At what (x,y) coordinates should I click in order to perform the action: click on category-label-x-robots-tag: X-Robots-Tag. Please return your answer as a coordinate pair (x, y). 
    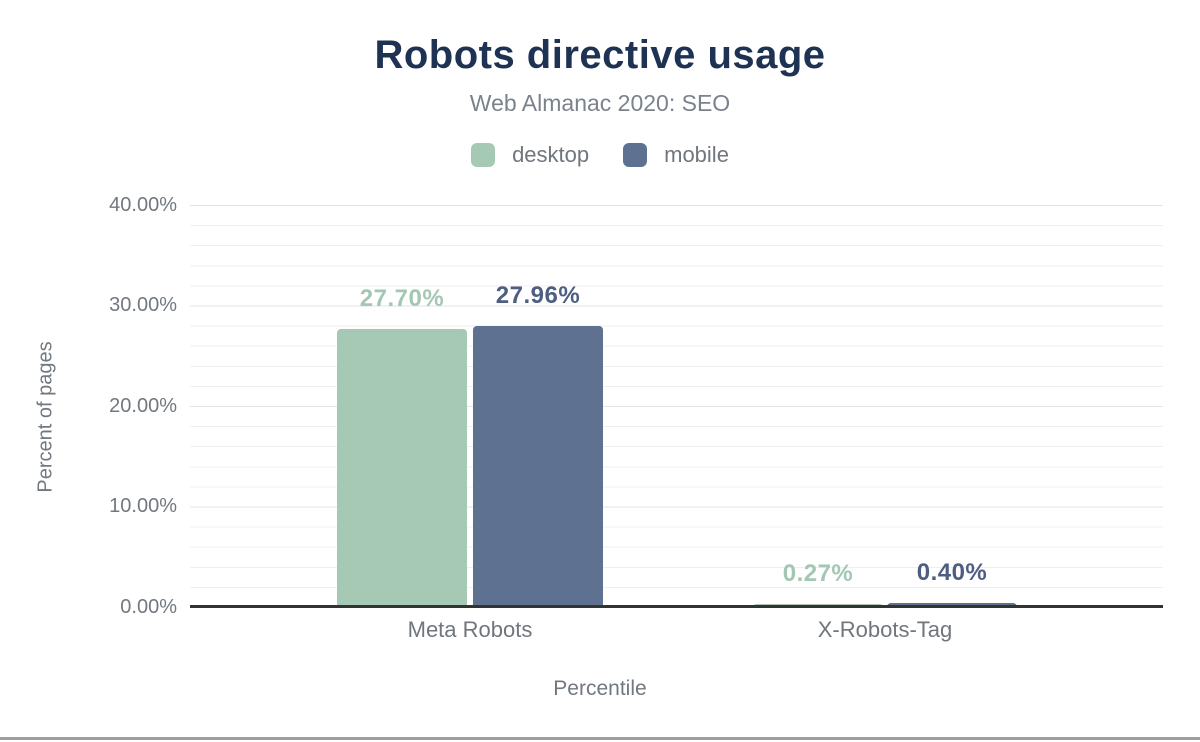
    Looking at the image, I should click on (885, 629).